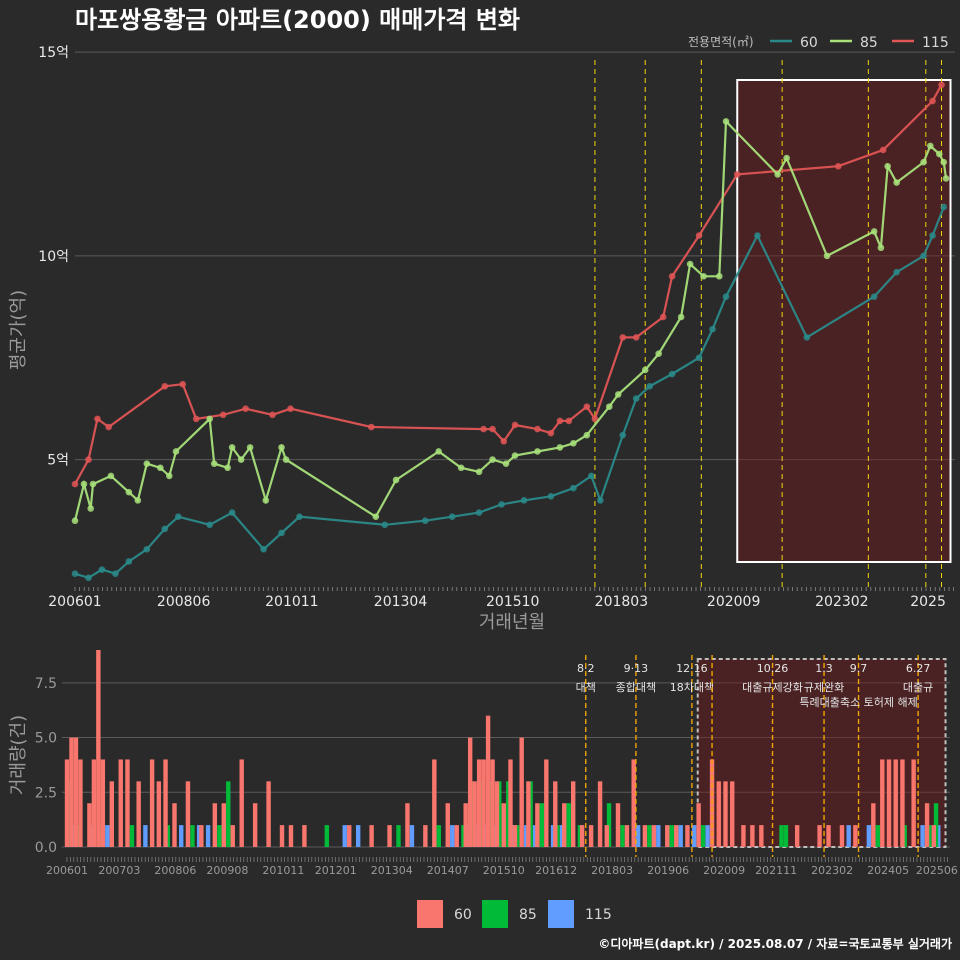  What do you see at coordinates (119, 870) in the screenshot?
I see `bottom-x-tick-label: 200703` at bounding box center [119, 870].